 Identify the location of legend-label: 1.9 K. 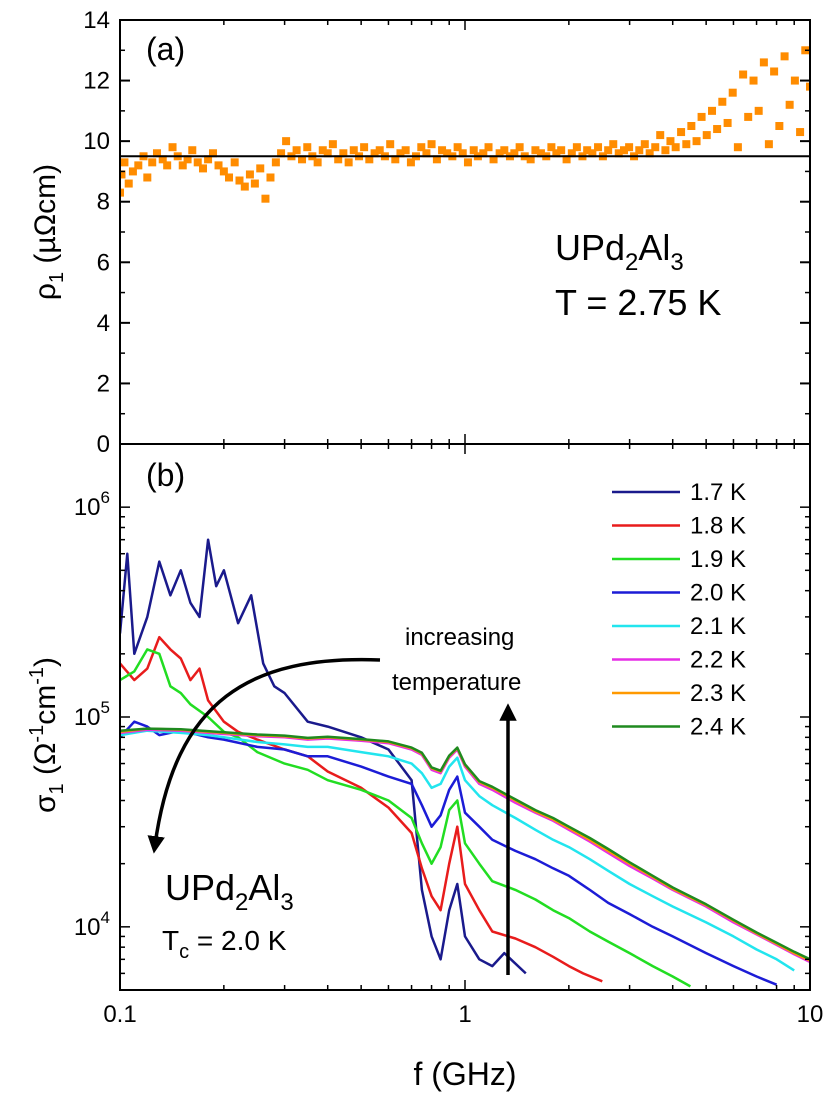
(718, 559).